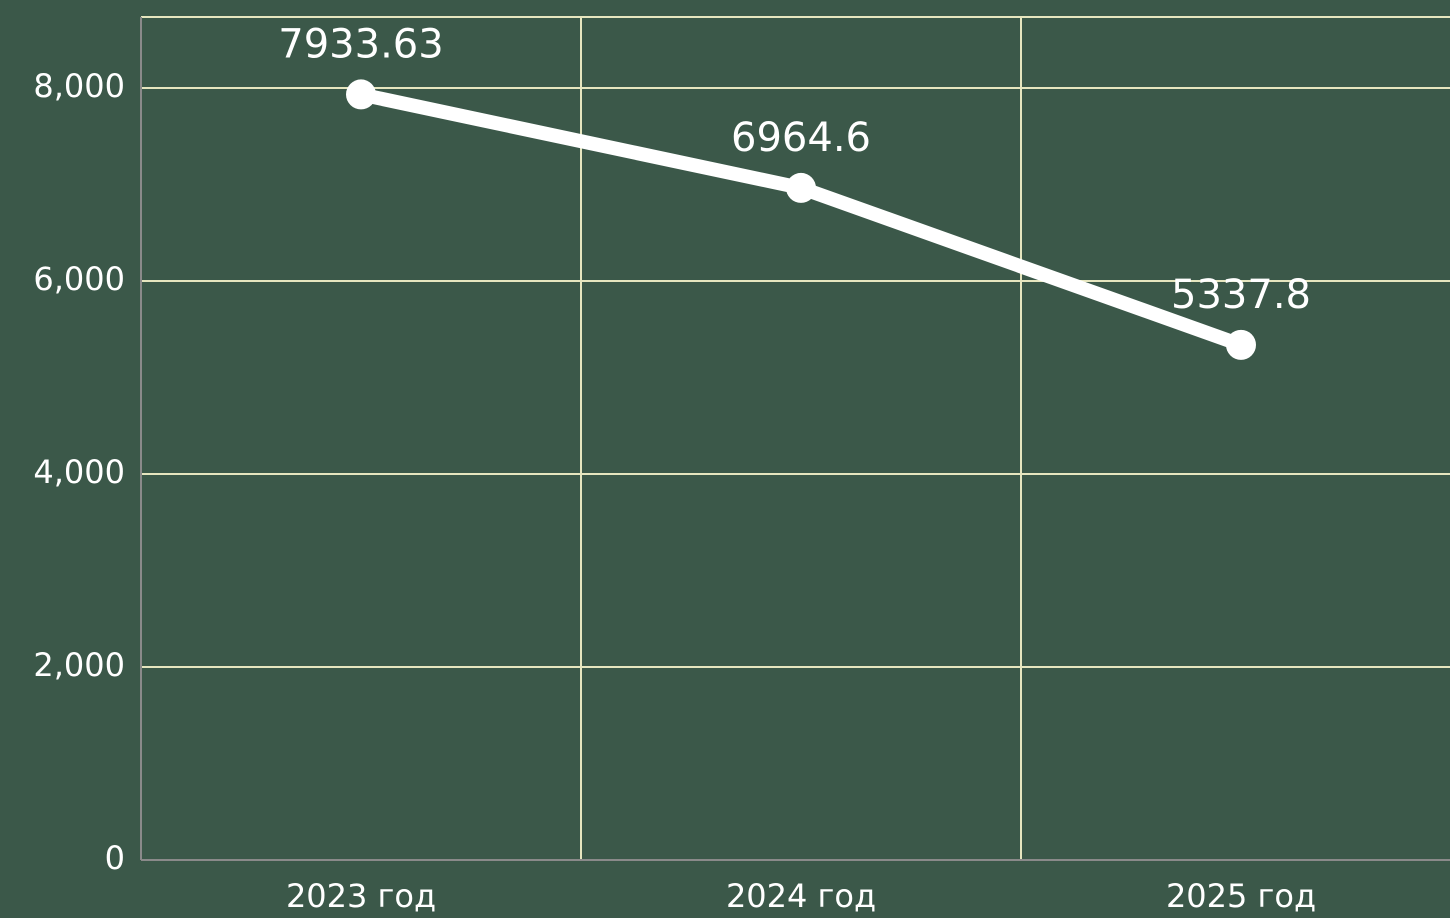 The height and width of the screenshot is (918, 1450). Describe the element at coordinates (360, 44) in the screenshot. I see `data-label: 7933.63` at that location.